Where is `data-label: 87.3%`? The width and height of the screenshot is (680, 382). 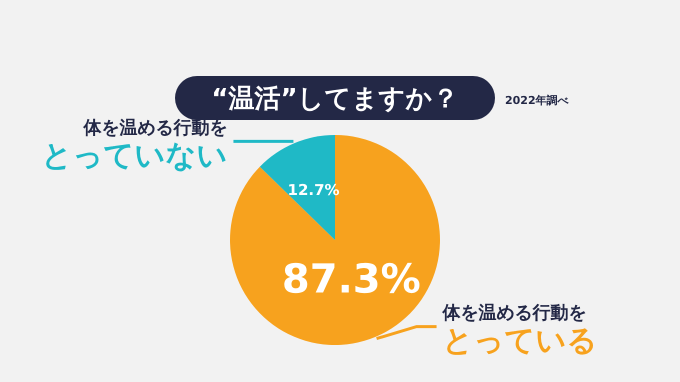 data-label: 87.3% is located at coordinates (351, 279).